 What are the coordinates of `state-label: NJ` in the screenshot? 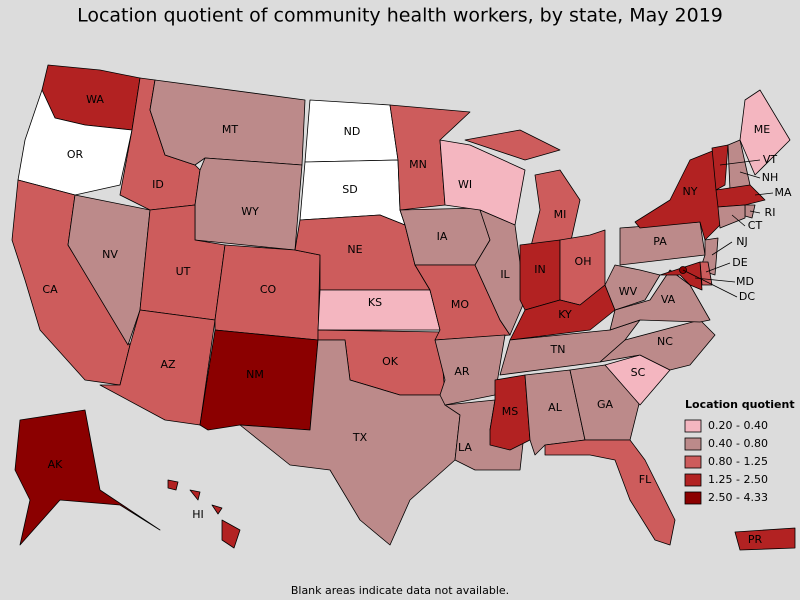 It's located at (741, 241).